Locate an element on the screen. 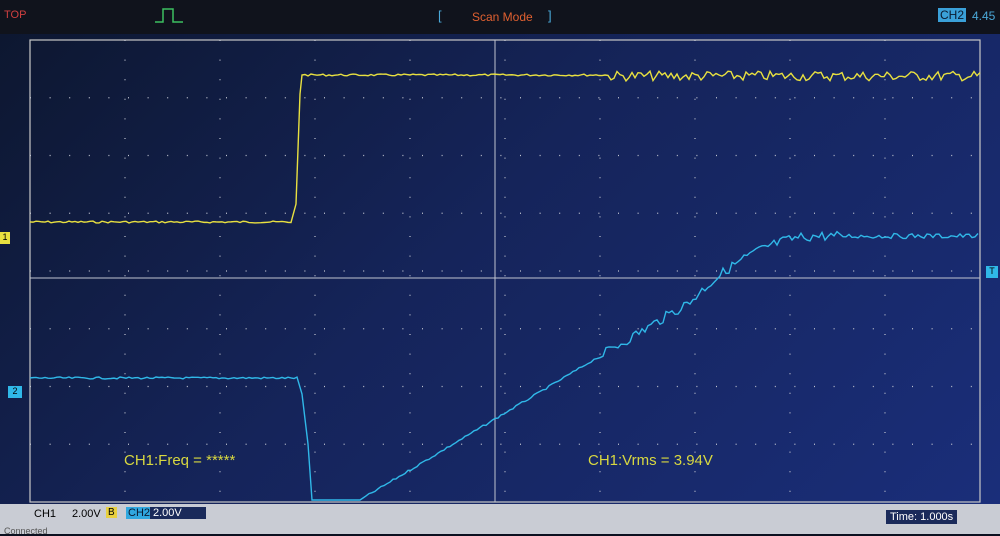  trigger-marker: T is located at coordinates (992, 272).